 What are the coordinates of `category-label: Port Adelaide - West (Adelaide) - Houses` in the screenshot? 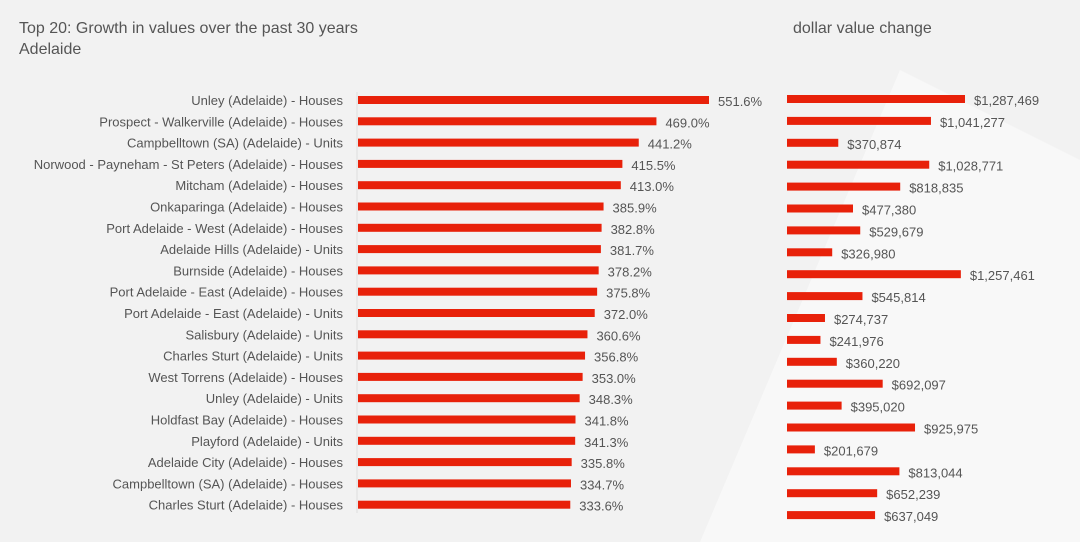 It's located at (224, 228).